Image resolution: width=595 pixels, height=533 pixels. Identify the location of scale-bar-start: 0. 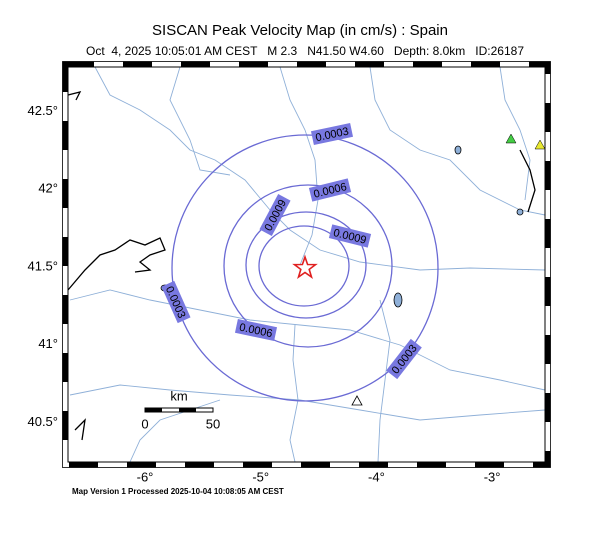
(144, 423).